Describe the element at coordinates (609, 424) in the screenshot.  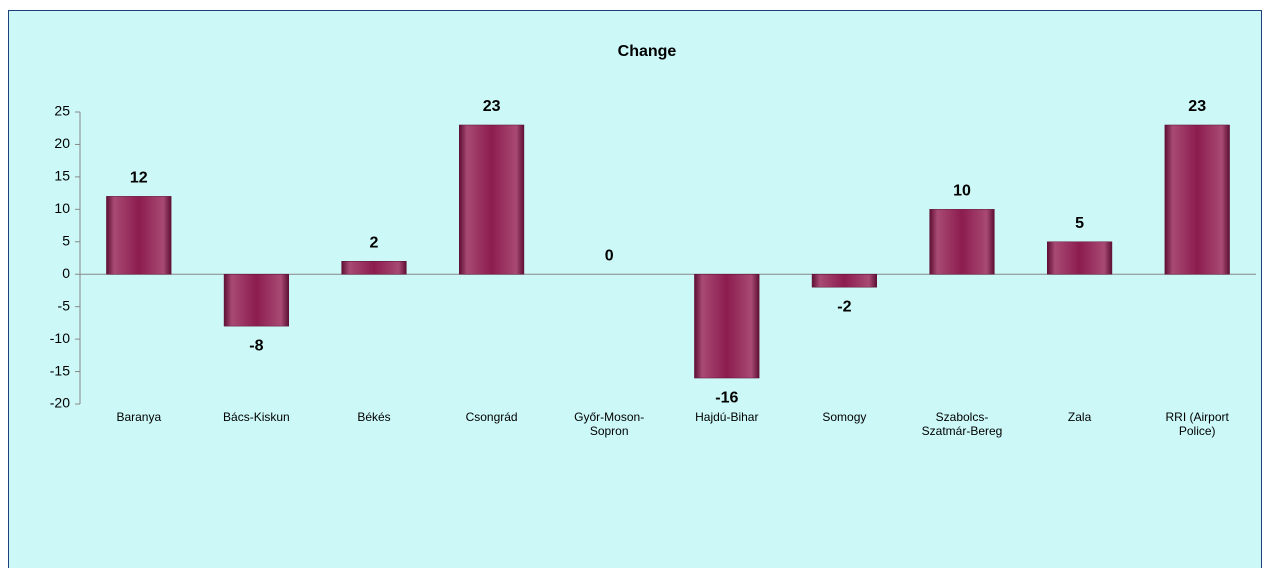
I see `x-tick-label: Győr-Moson-Sopron` at that location.